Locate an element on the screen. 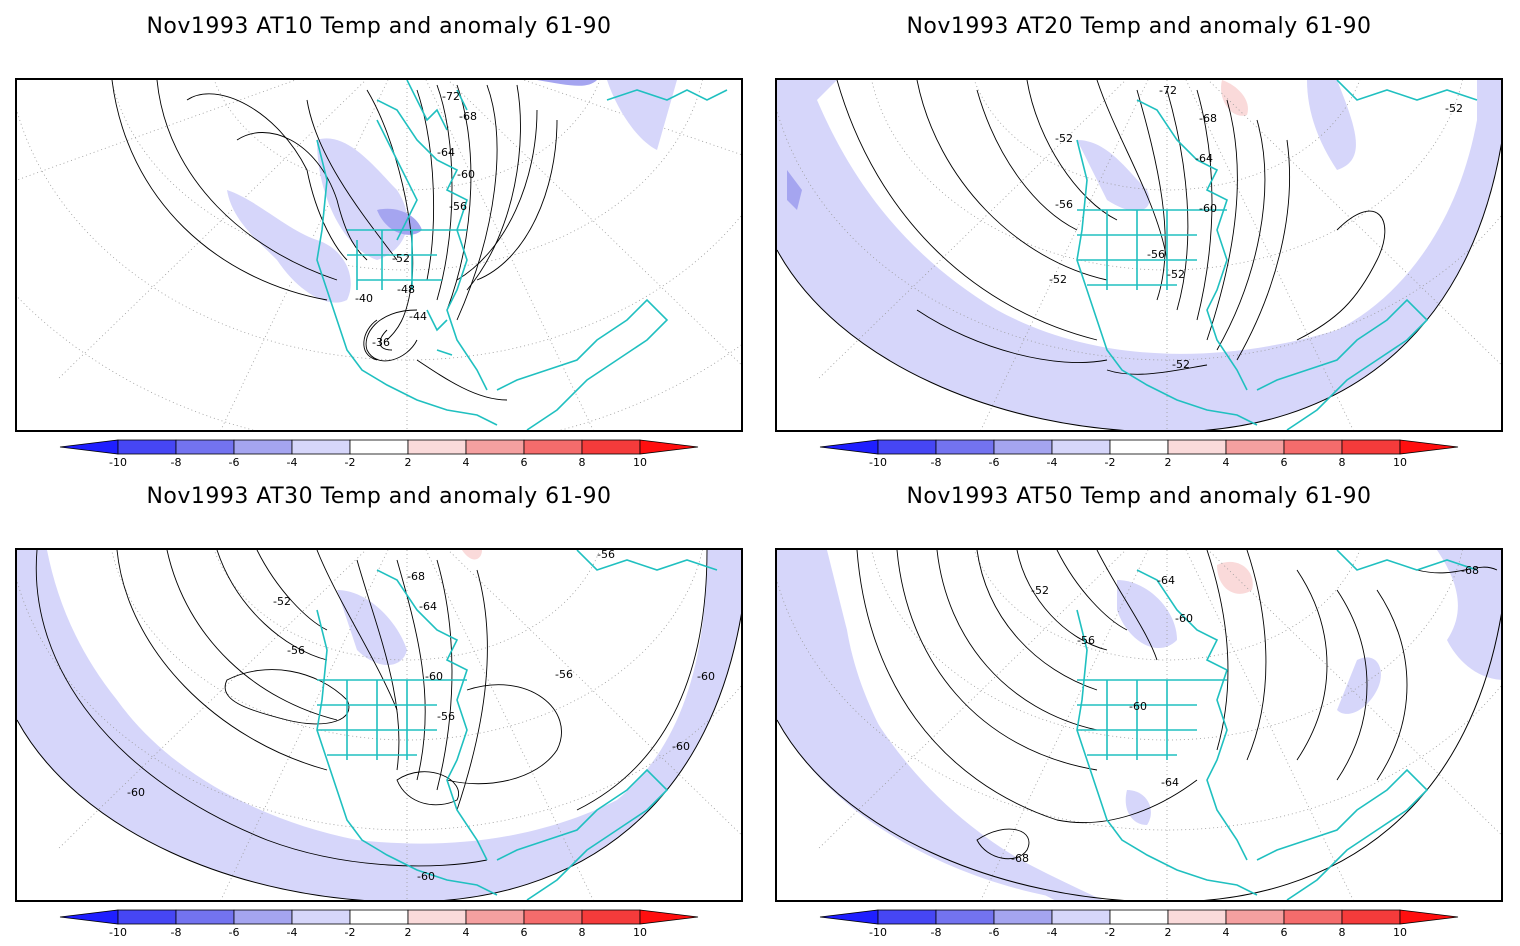 This screenshot has width=1520, height=946. contour-label: -36 is located at coordinates (381, 342).